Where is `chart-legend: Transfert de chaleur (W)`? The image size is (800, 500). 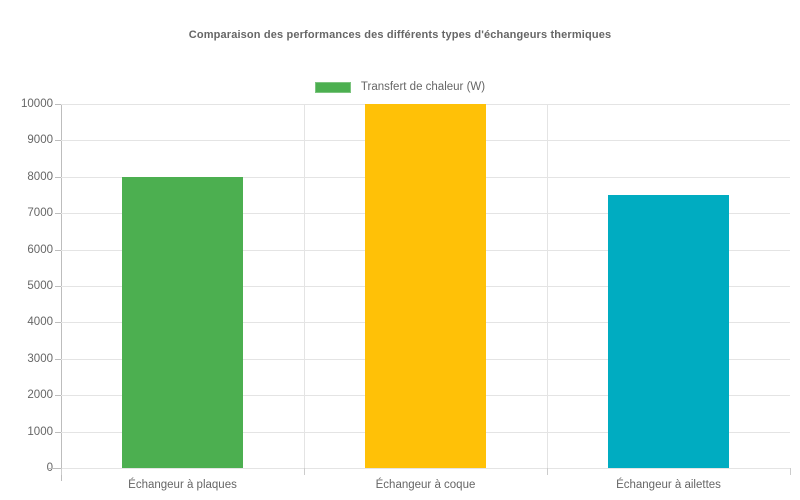 chart-legend: Transfert de chaleur (W) is located at coordinates (400, 87).